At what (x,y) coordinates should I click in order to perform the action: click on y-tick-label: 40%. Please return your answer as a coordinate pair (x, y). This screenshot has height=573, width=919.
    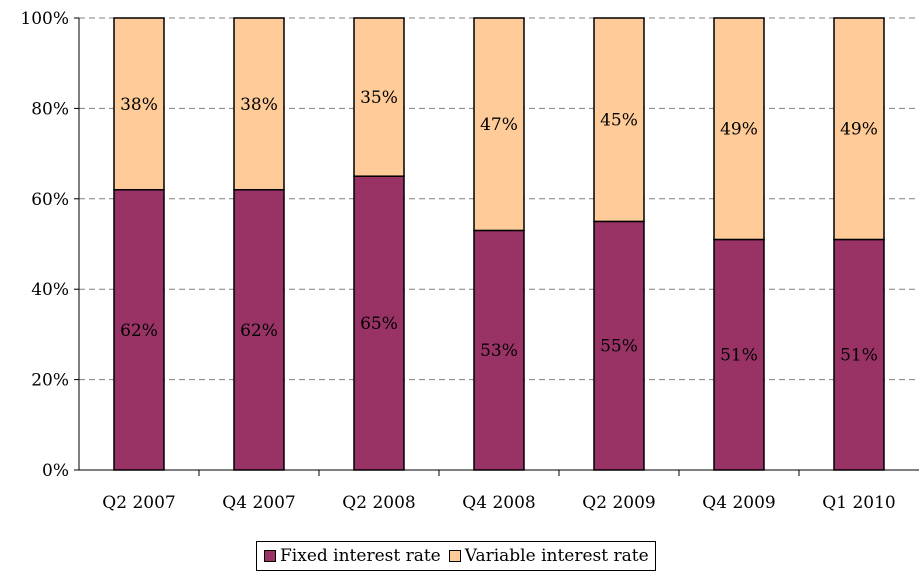
    Looking at the image, I should click on (50, 290).